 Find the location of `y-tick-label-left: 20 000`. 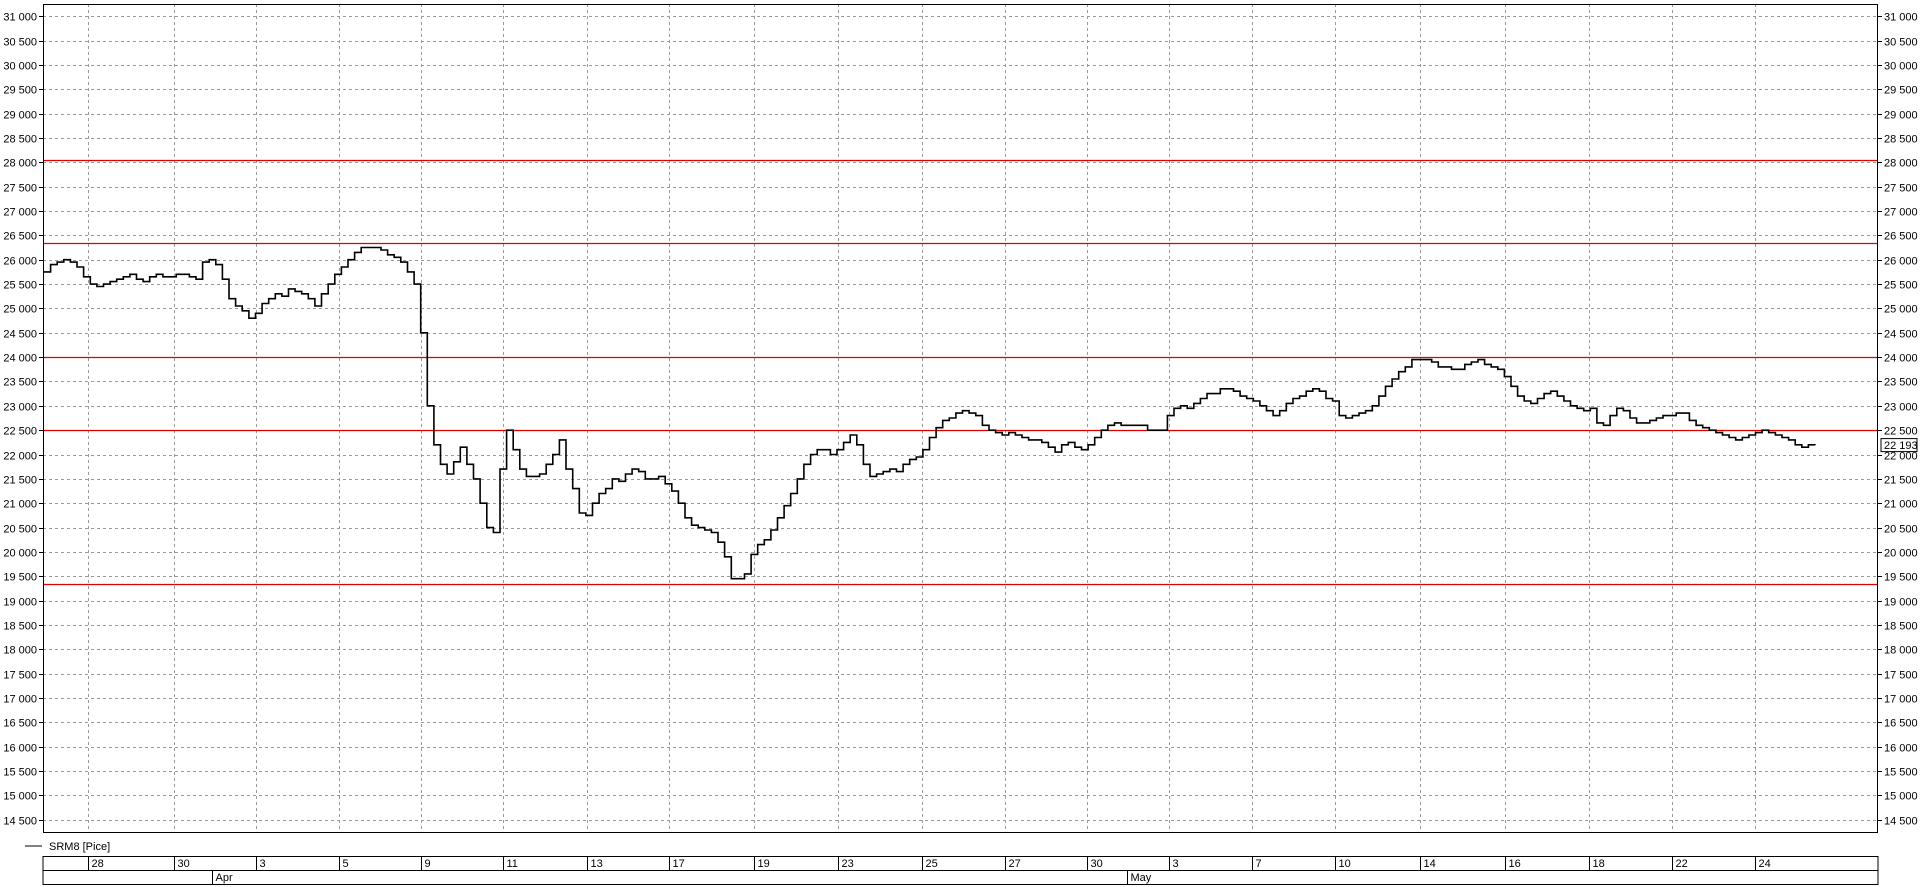

y-tick-label-left: 20 000 is located at coordinates (20, 554).